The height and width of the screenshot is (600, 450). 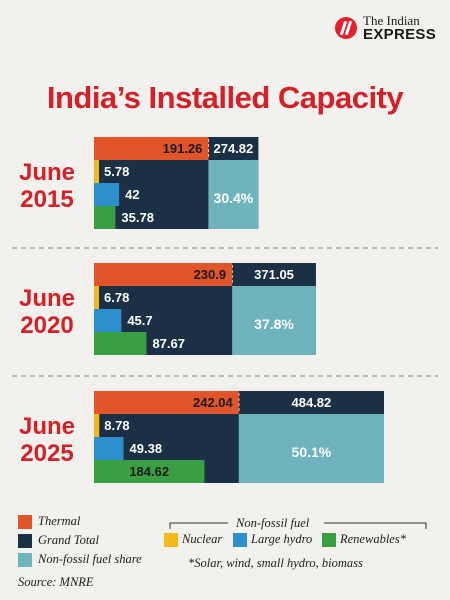 What do you see at coordinates (183, 148) in the screenshot?
I see `label-thermal-2015: 191.26` at bounding box center [183, 148].